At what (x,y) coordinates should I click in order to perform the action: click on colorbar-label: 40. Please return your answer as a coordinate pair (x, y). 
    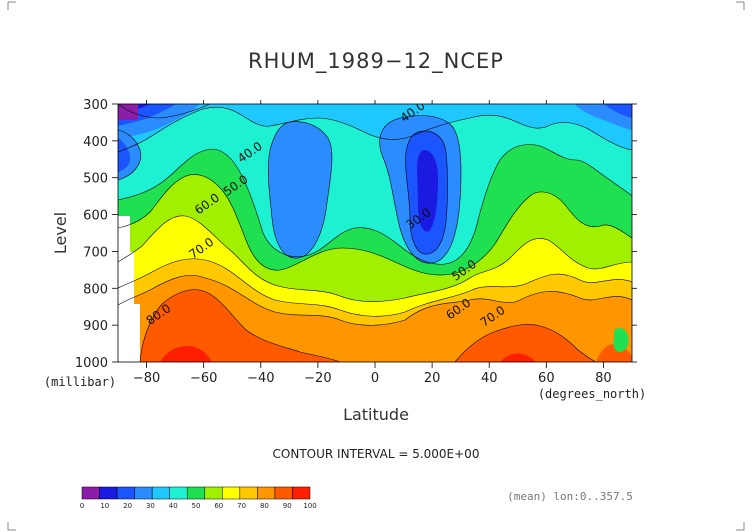
    Looking at the image, I should click on (173, 506).